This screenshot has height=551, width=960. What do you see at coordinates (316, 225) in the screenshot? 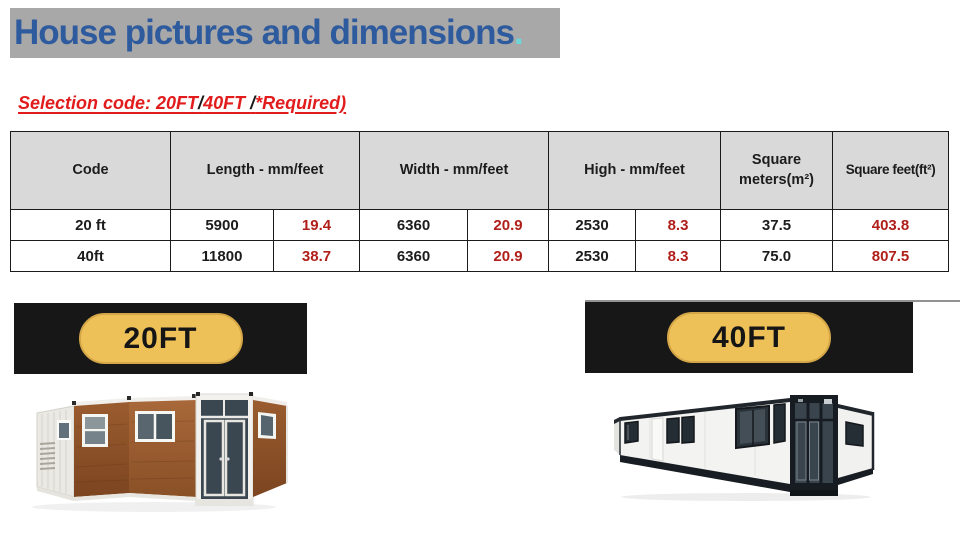
I see `cell-length-ft: 19.4` at bounding box center [316, 225].